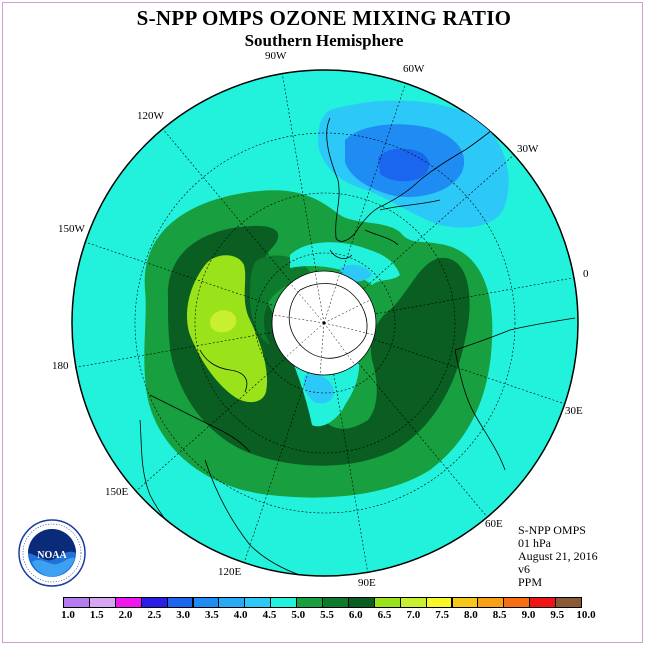  What do you see at coordinates (328, 321) in the screenshot?
I see `antarctica-outline` at bounding box center [328, 321].